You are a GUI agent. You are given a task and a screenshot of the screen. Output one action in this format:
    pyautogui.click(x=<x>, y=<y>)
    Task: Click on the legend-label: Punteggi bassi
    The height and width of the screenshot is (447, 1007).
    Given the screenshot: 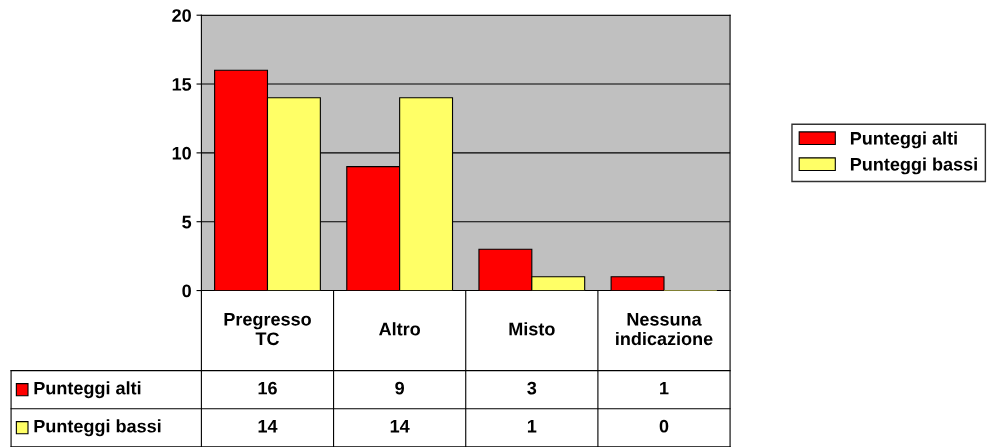 What is the action you would take?
    pyautogui.click(x=913, y=166)
    